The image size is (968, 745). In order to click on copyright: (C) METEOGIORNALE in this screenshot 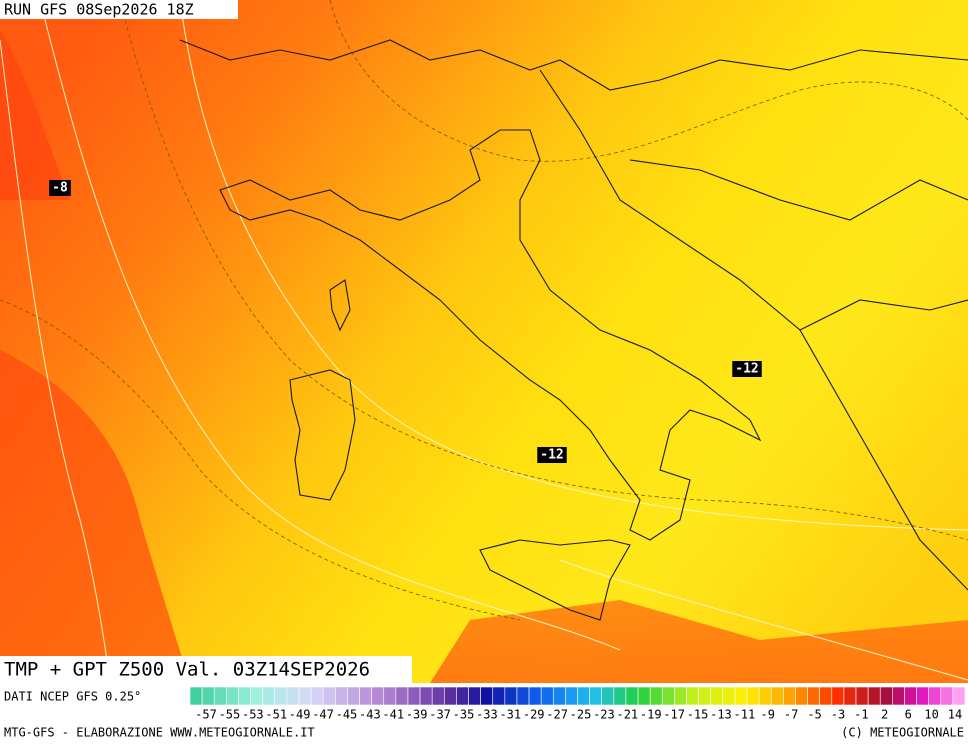, I will do `click(902, 733)`.